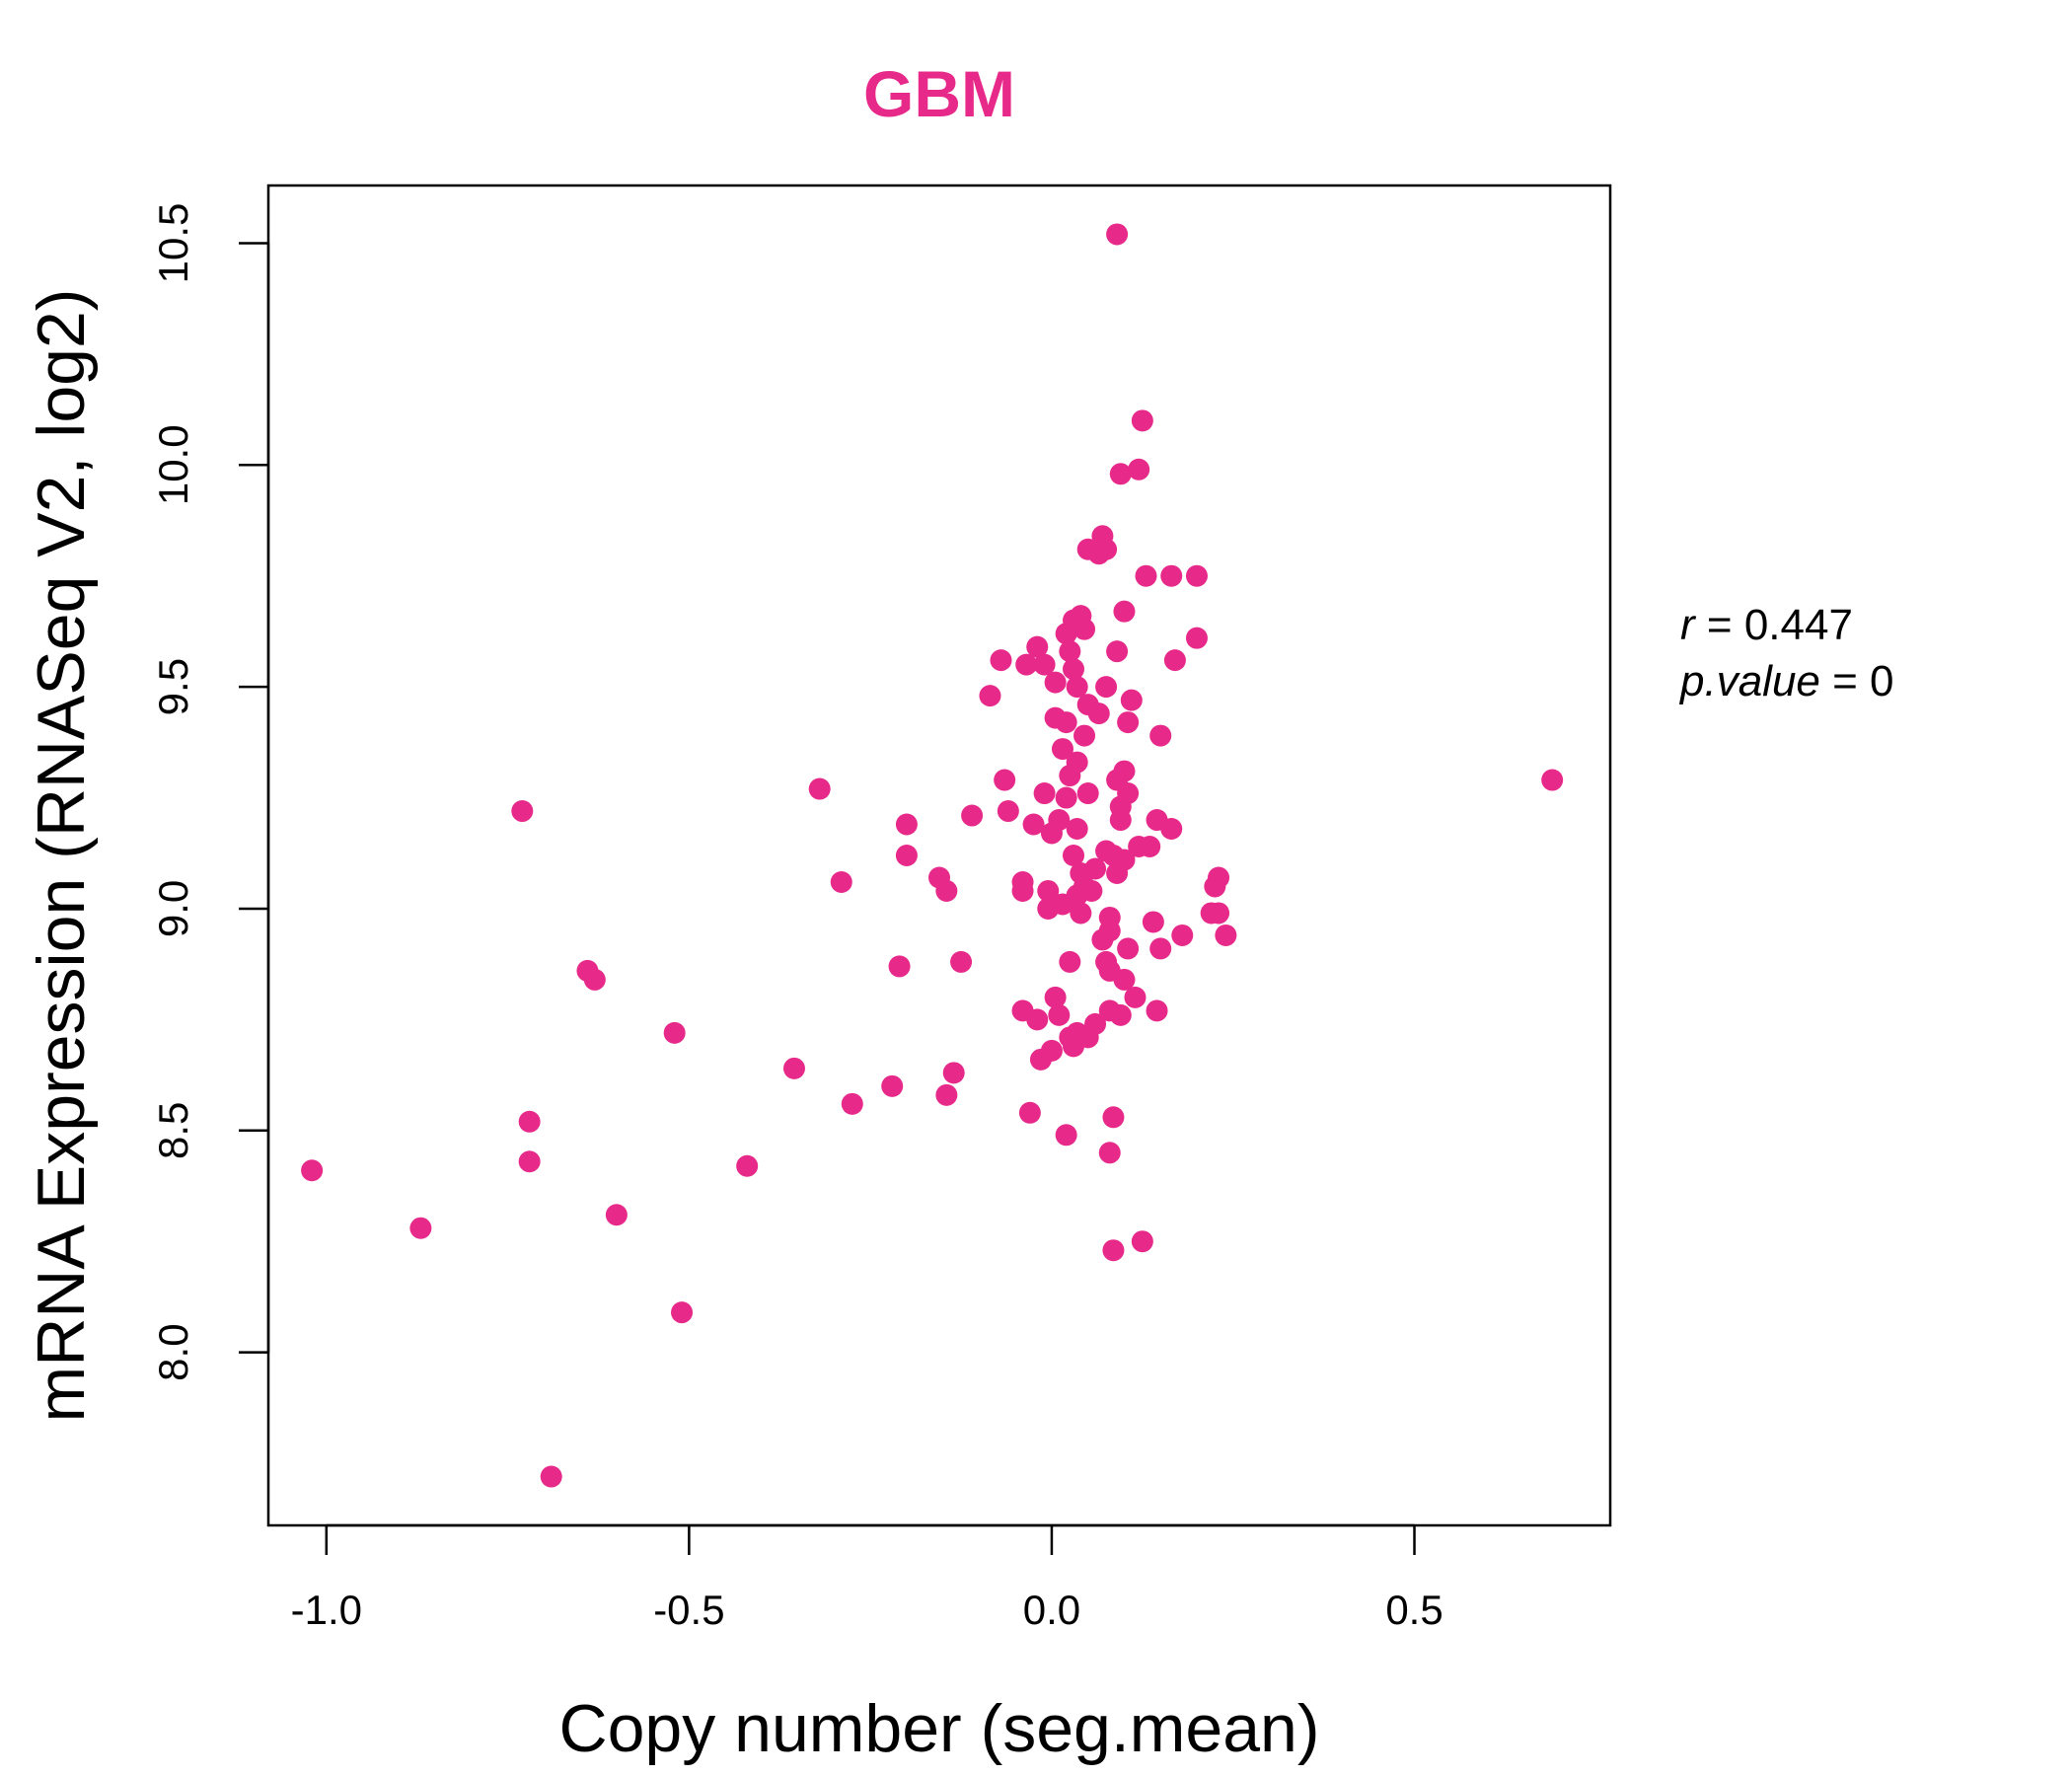 Image resolution: width=2072 pixels, height=1776 pixels. I want to click on svg-text: p.value = 0, so click(1786, 681).